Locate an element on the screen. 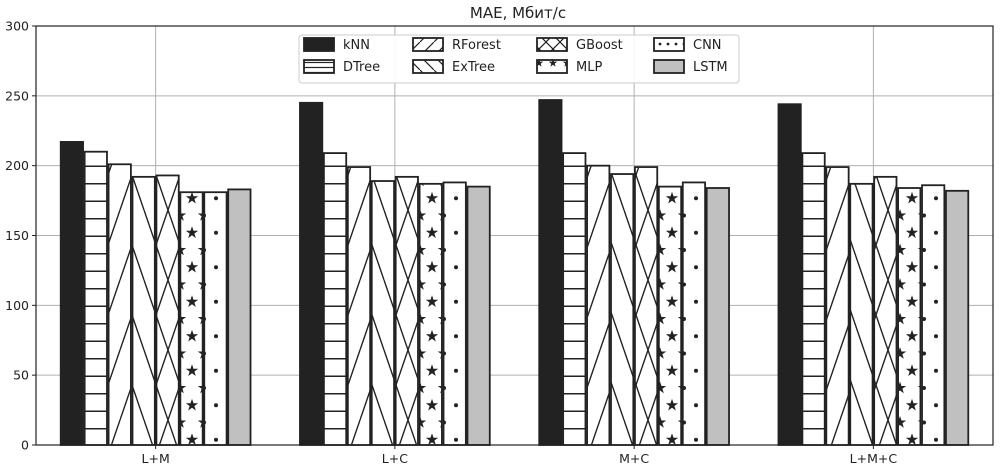 This screenshot has width=1004, height=470. legend-label-dtree: DTree is located at coordinates (361, 67).